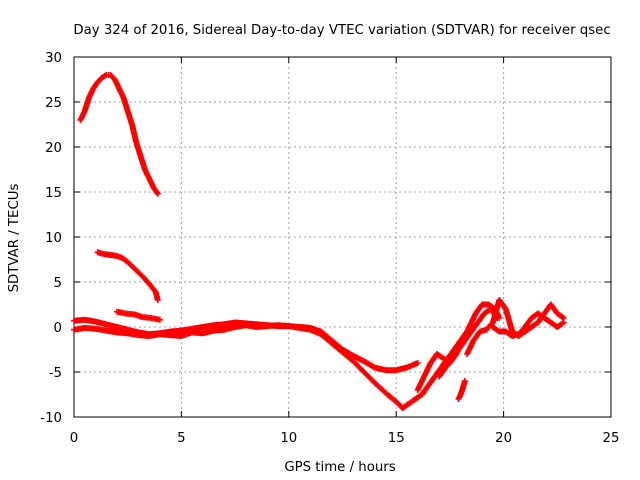 Image resolution: width=640 pixels, height=480 pixels. I want to click on series-late-day, so click(515, 327).